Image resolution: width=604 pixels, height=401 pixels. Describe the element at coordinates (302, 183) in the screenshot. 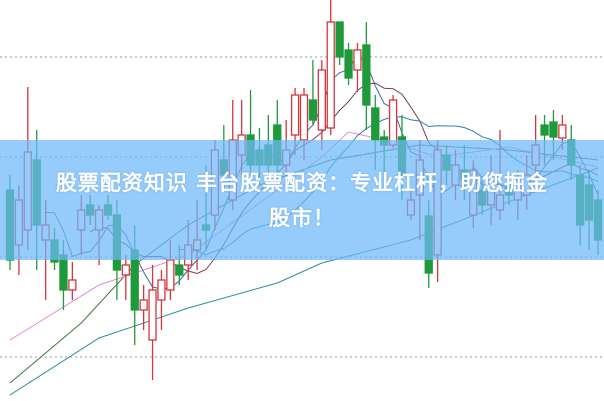

I see `banner-line-1: 股票配资知识 丰台股票配资：专业杠杆，助您掘金` at that location.